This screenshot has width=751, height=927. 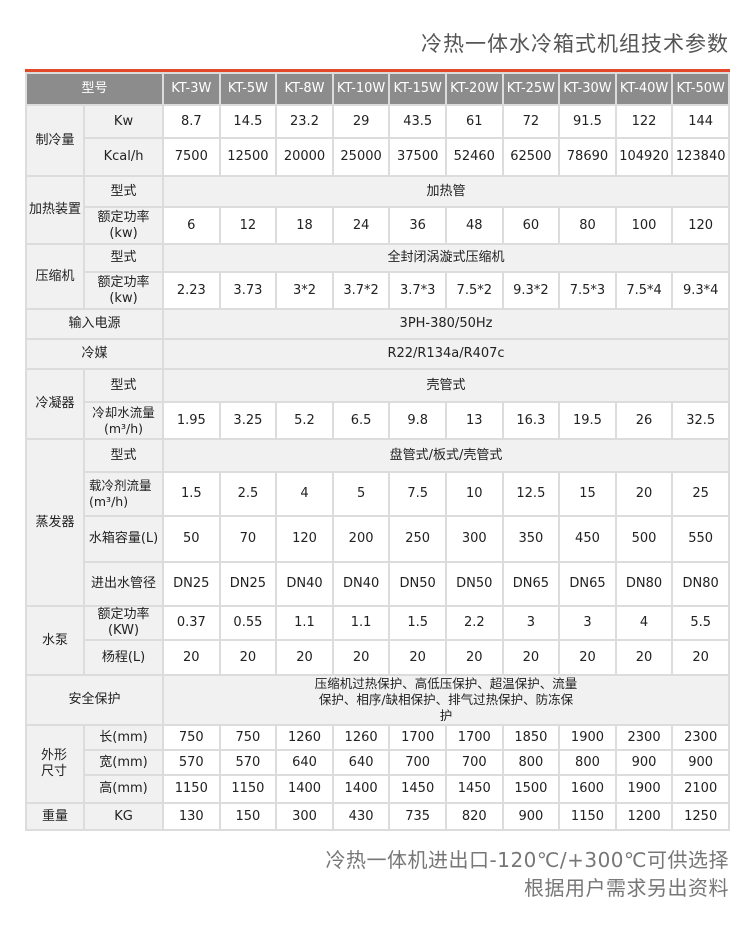 I want to click on value-cell: 5.5, so click(x=700, y=623).